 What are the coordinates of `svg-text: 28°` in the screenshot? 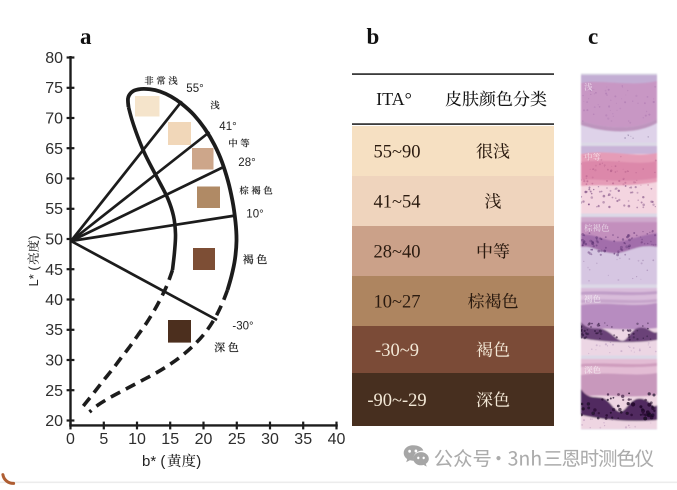 It's located at (246, 163).